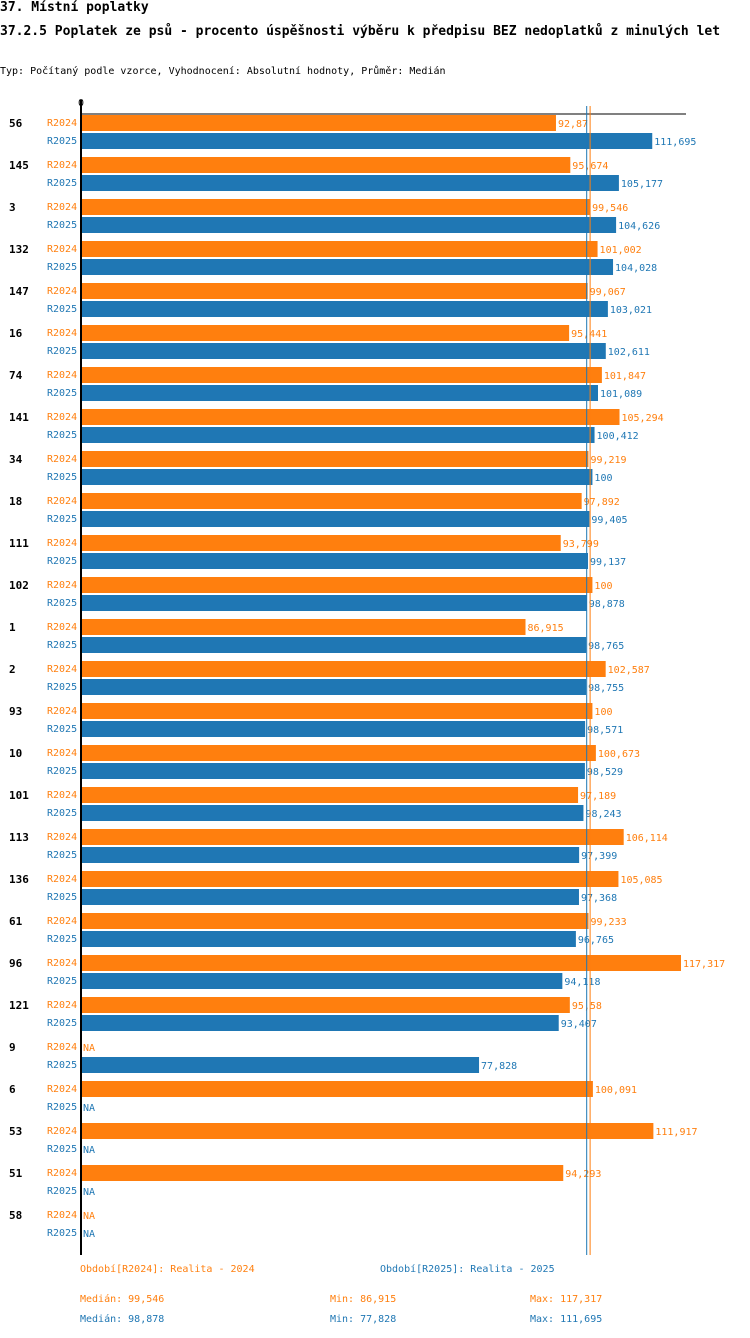 The image size is (750, 1338). Describe the element at coordinates (16, 459) in the screenshot. I see `category-label: 34` at that location.